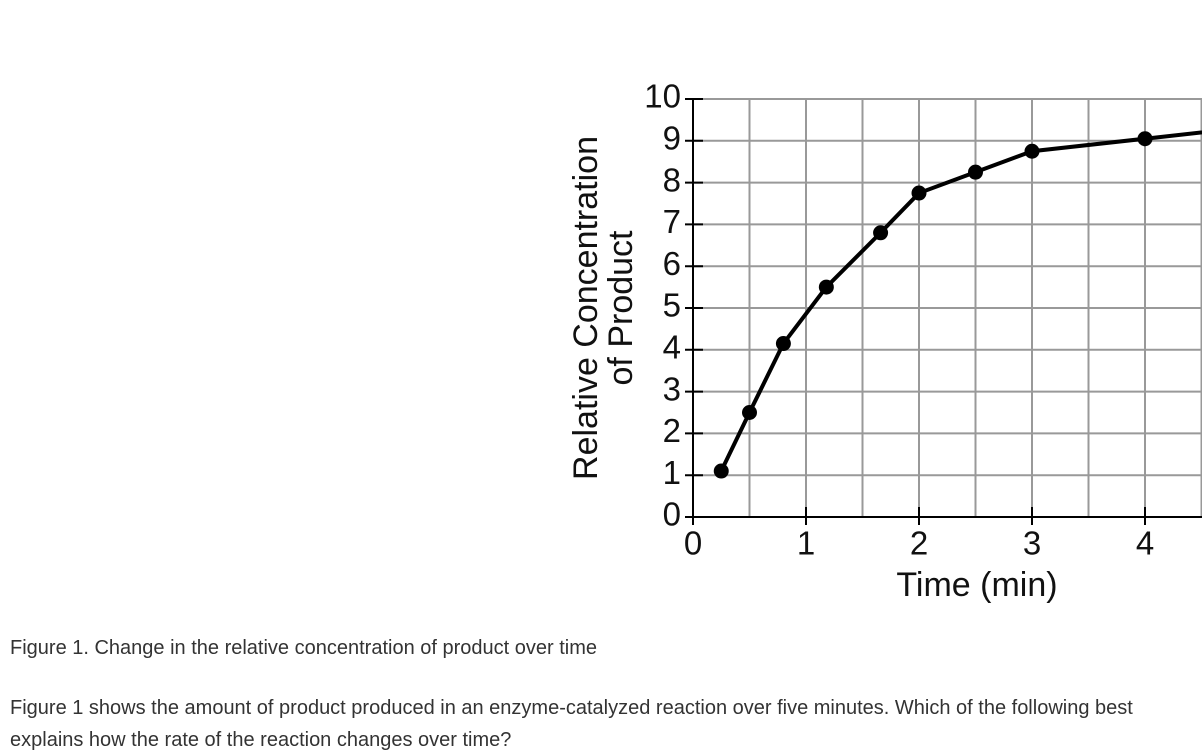 The image size is (1202, 756). What do you see at coordinates (672, 263) in the screenshot?
I see `y-tick-label: 6` at bounding box center [672, 263].